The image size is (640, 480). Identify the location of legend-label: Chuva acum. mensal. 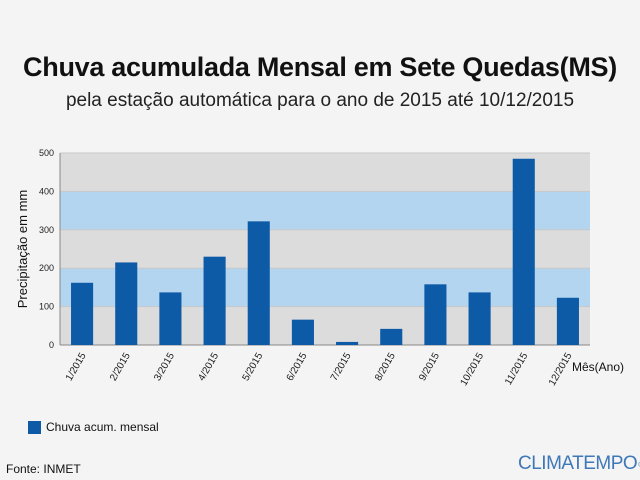
(102, 427).